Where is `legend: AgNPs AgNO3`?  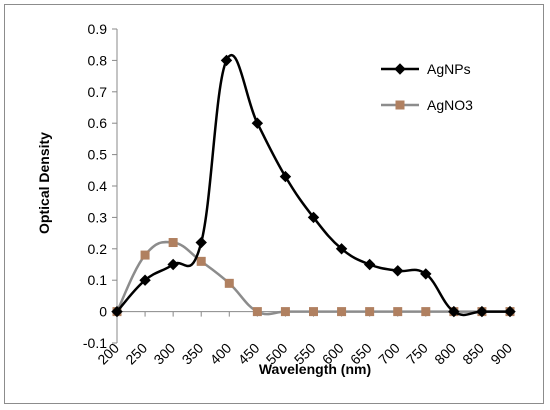
legend: AgNPs AgNO3 is located at coordinates (427, 87).